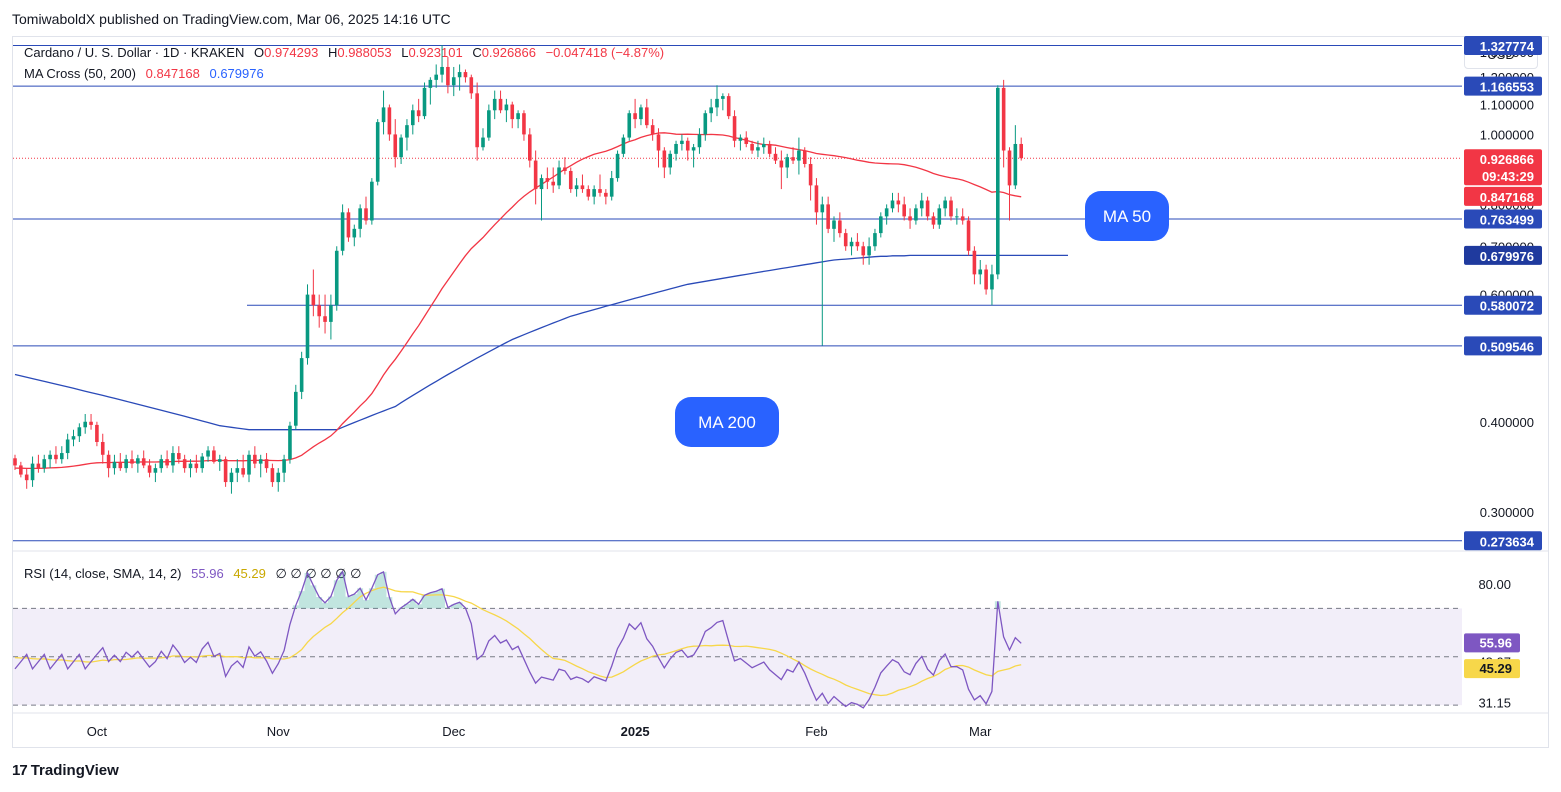 The height and width of the screenshot is (792, 1561). I want to click on tradingview-footer: 17 TradingView, so click(65, 770).